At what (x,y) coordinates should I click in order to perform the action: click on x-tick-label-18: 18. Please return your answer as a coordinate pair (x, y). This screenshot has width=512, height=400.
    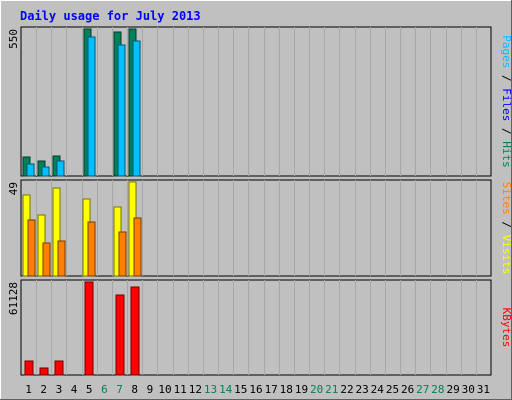
    Looking at the image, I should click on (286, 389).